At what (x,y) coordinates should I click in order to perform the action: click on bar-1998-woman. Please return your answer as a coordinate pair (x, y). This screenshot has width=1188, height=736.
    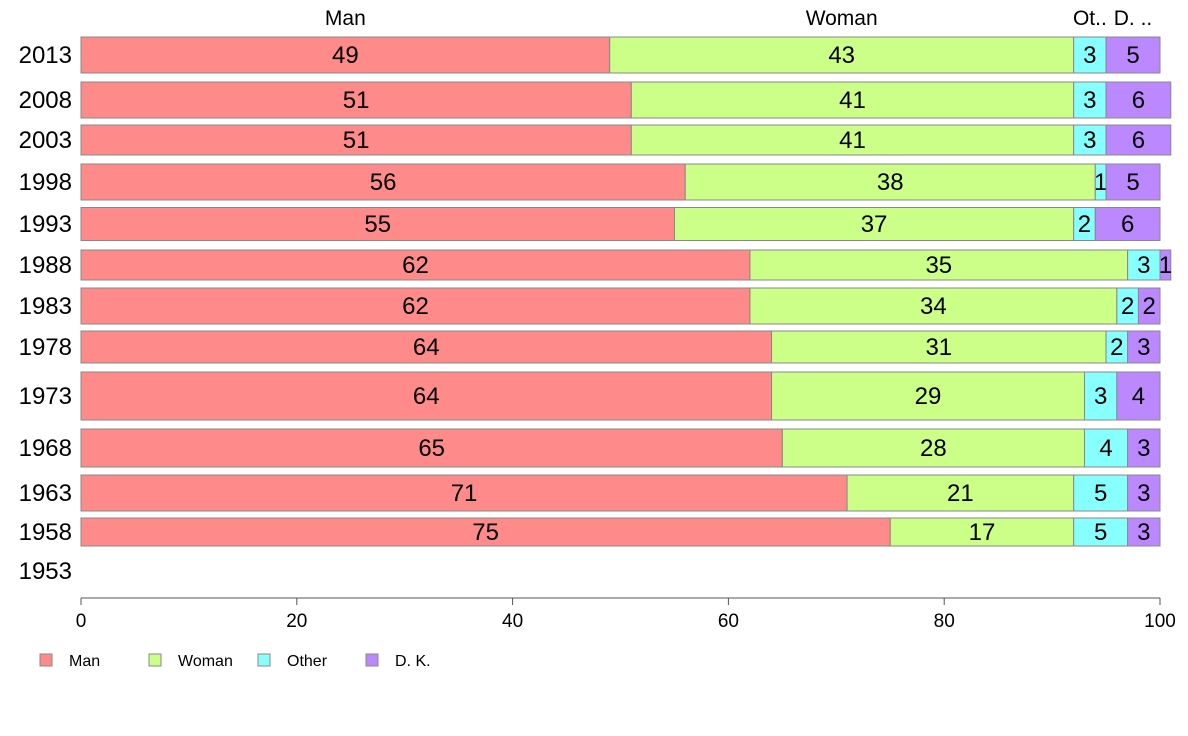
    Looking at the image, I should click on (890, 182).